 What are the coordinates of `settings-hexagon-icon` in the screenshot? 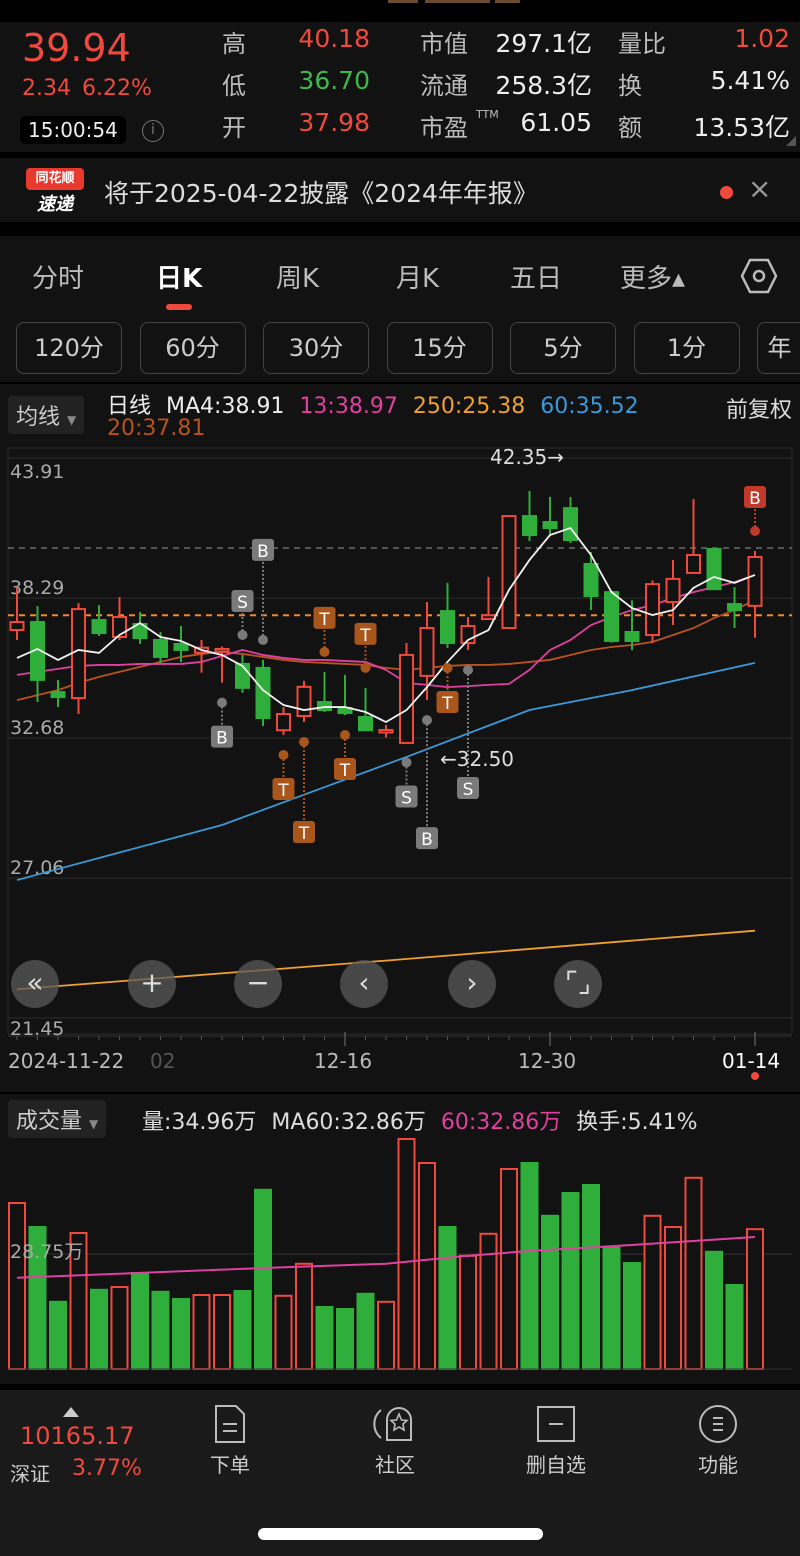 It's located at (759, 278).